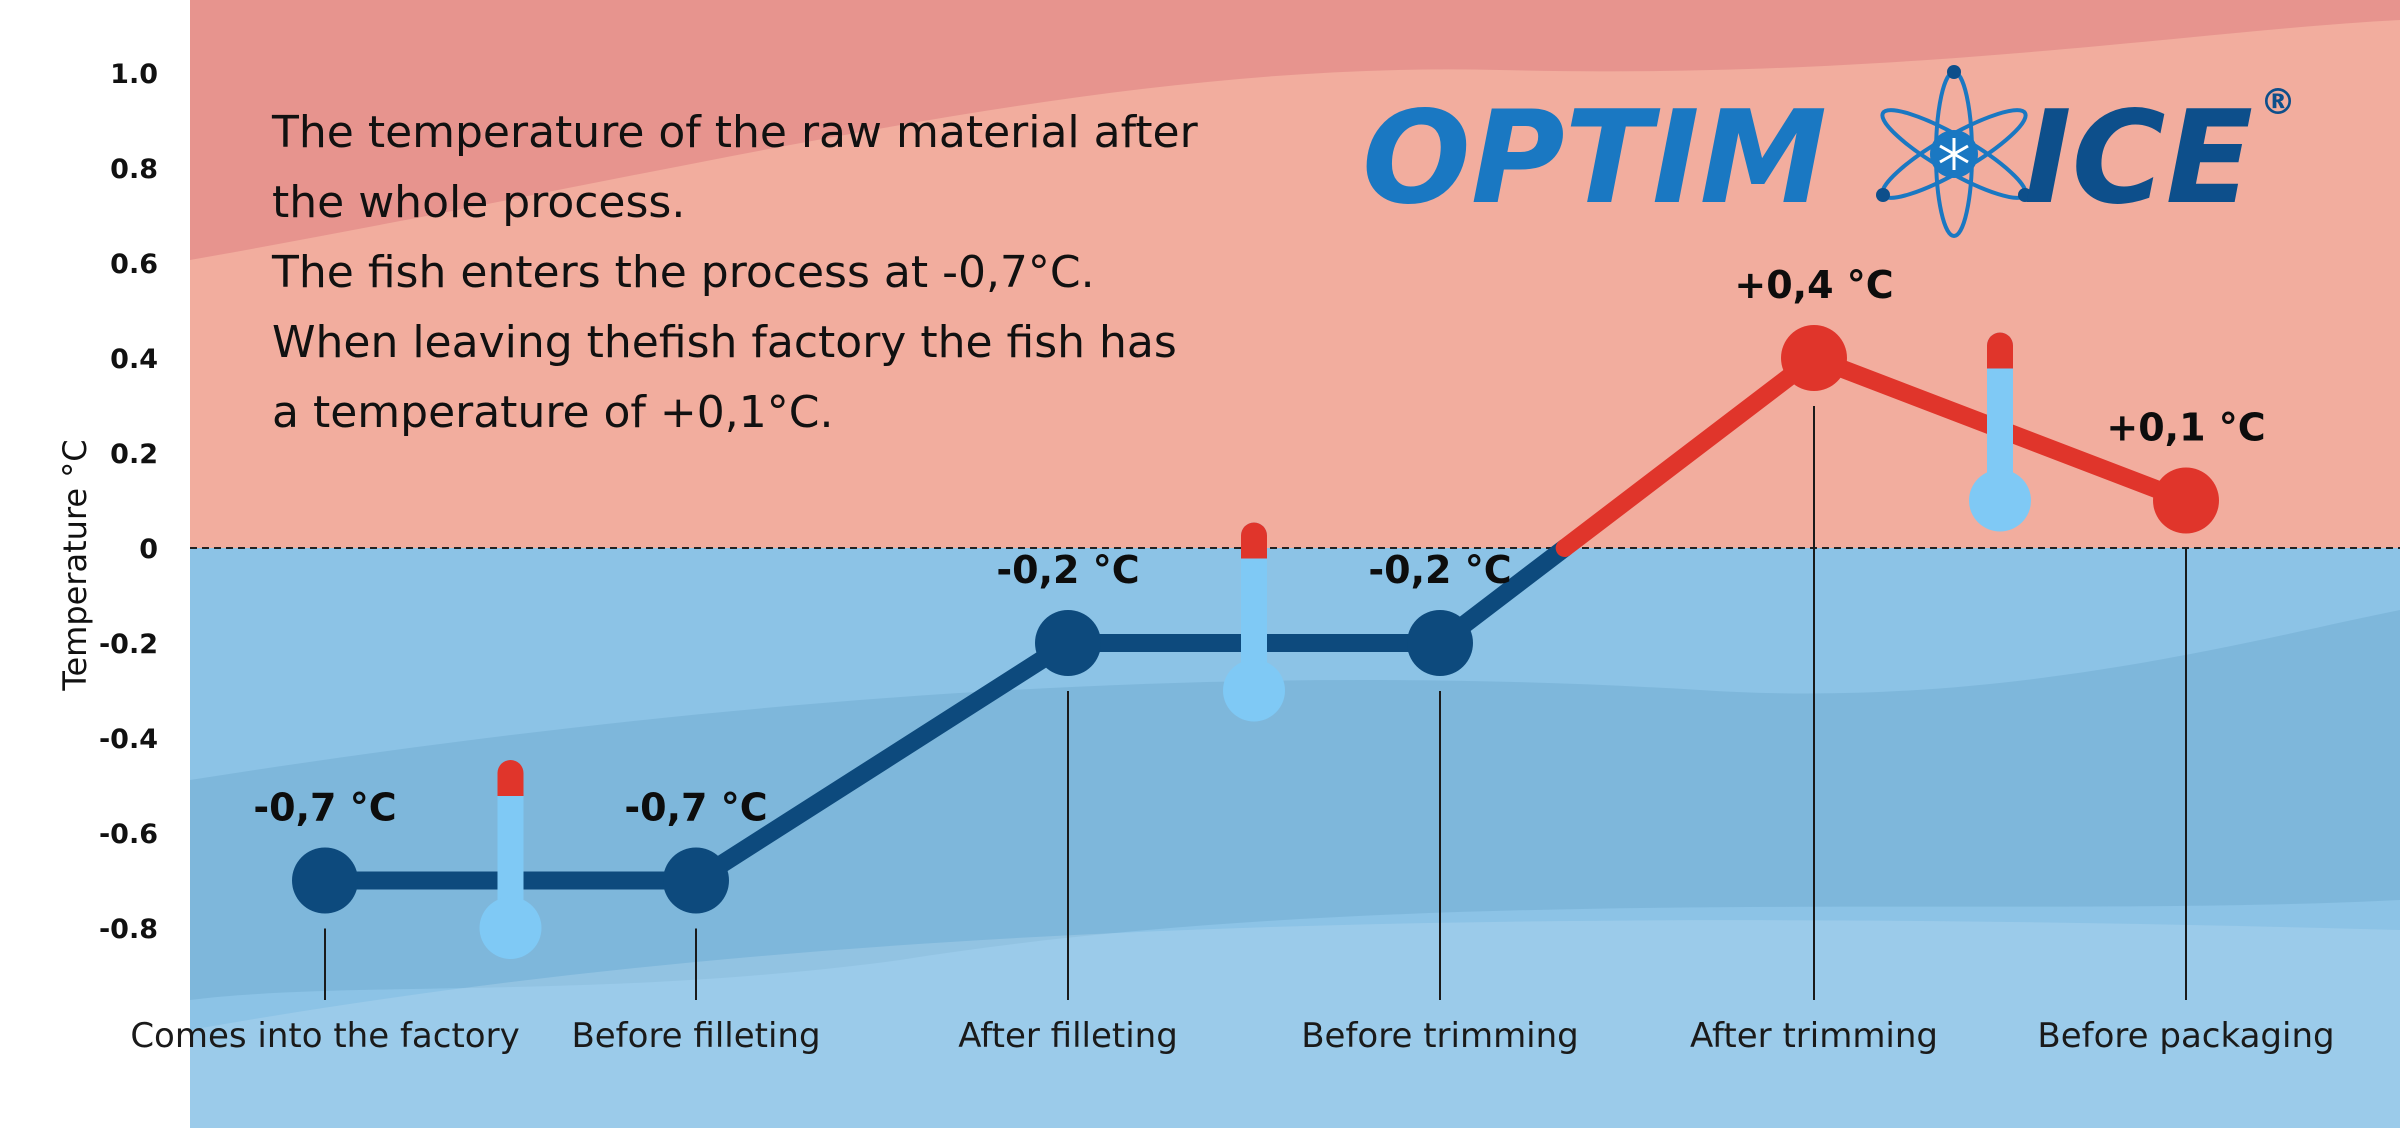 This screenshot has width=2400, height=1128. What do you see at coordinates (1954, 151) in the screenshot?
I see `atom-snowflake-icon` at bounding box center [1954, 151].